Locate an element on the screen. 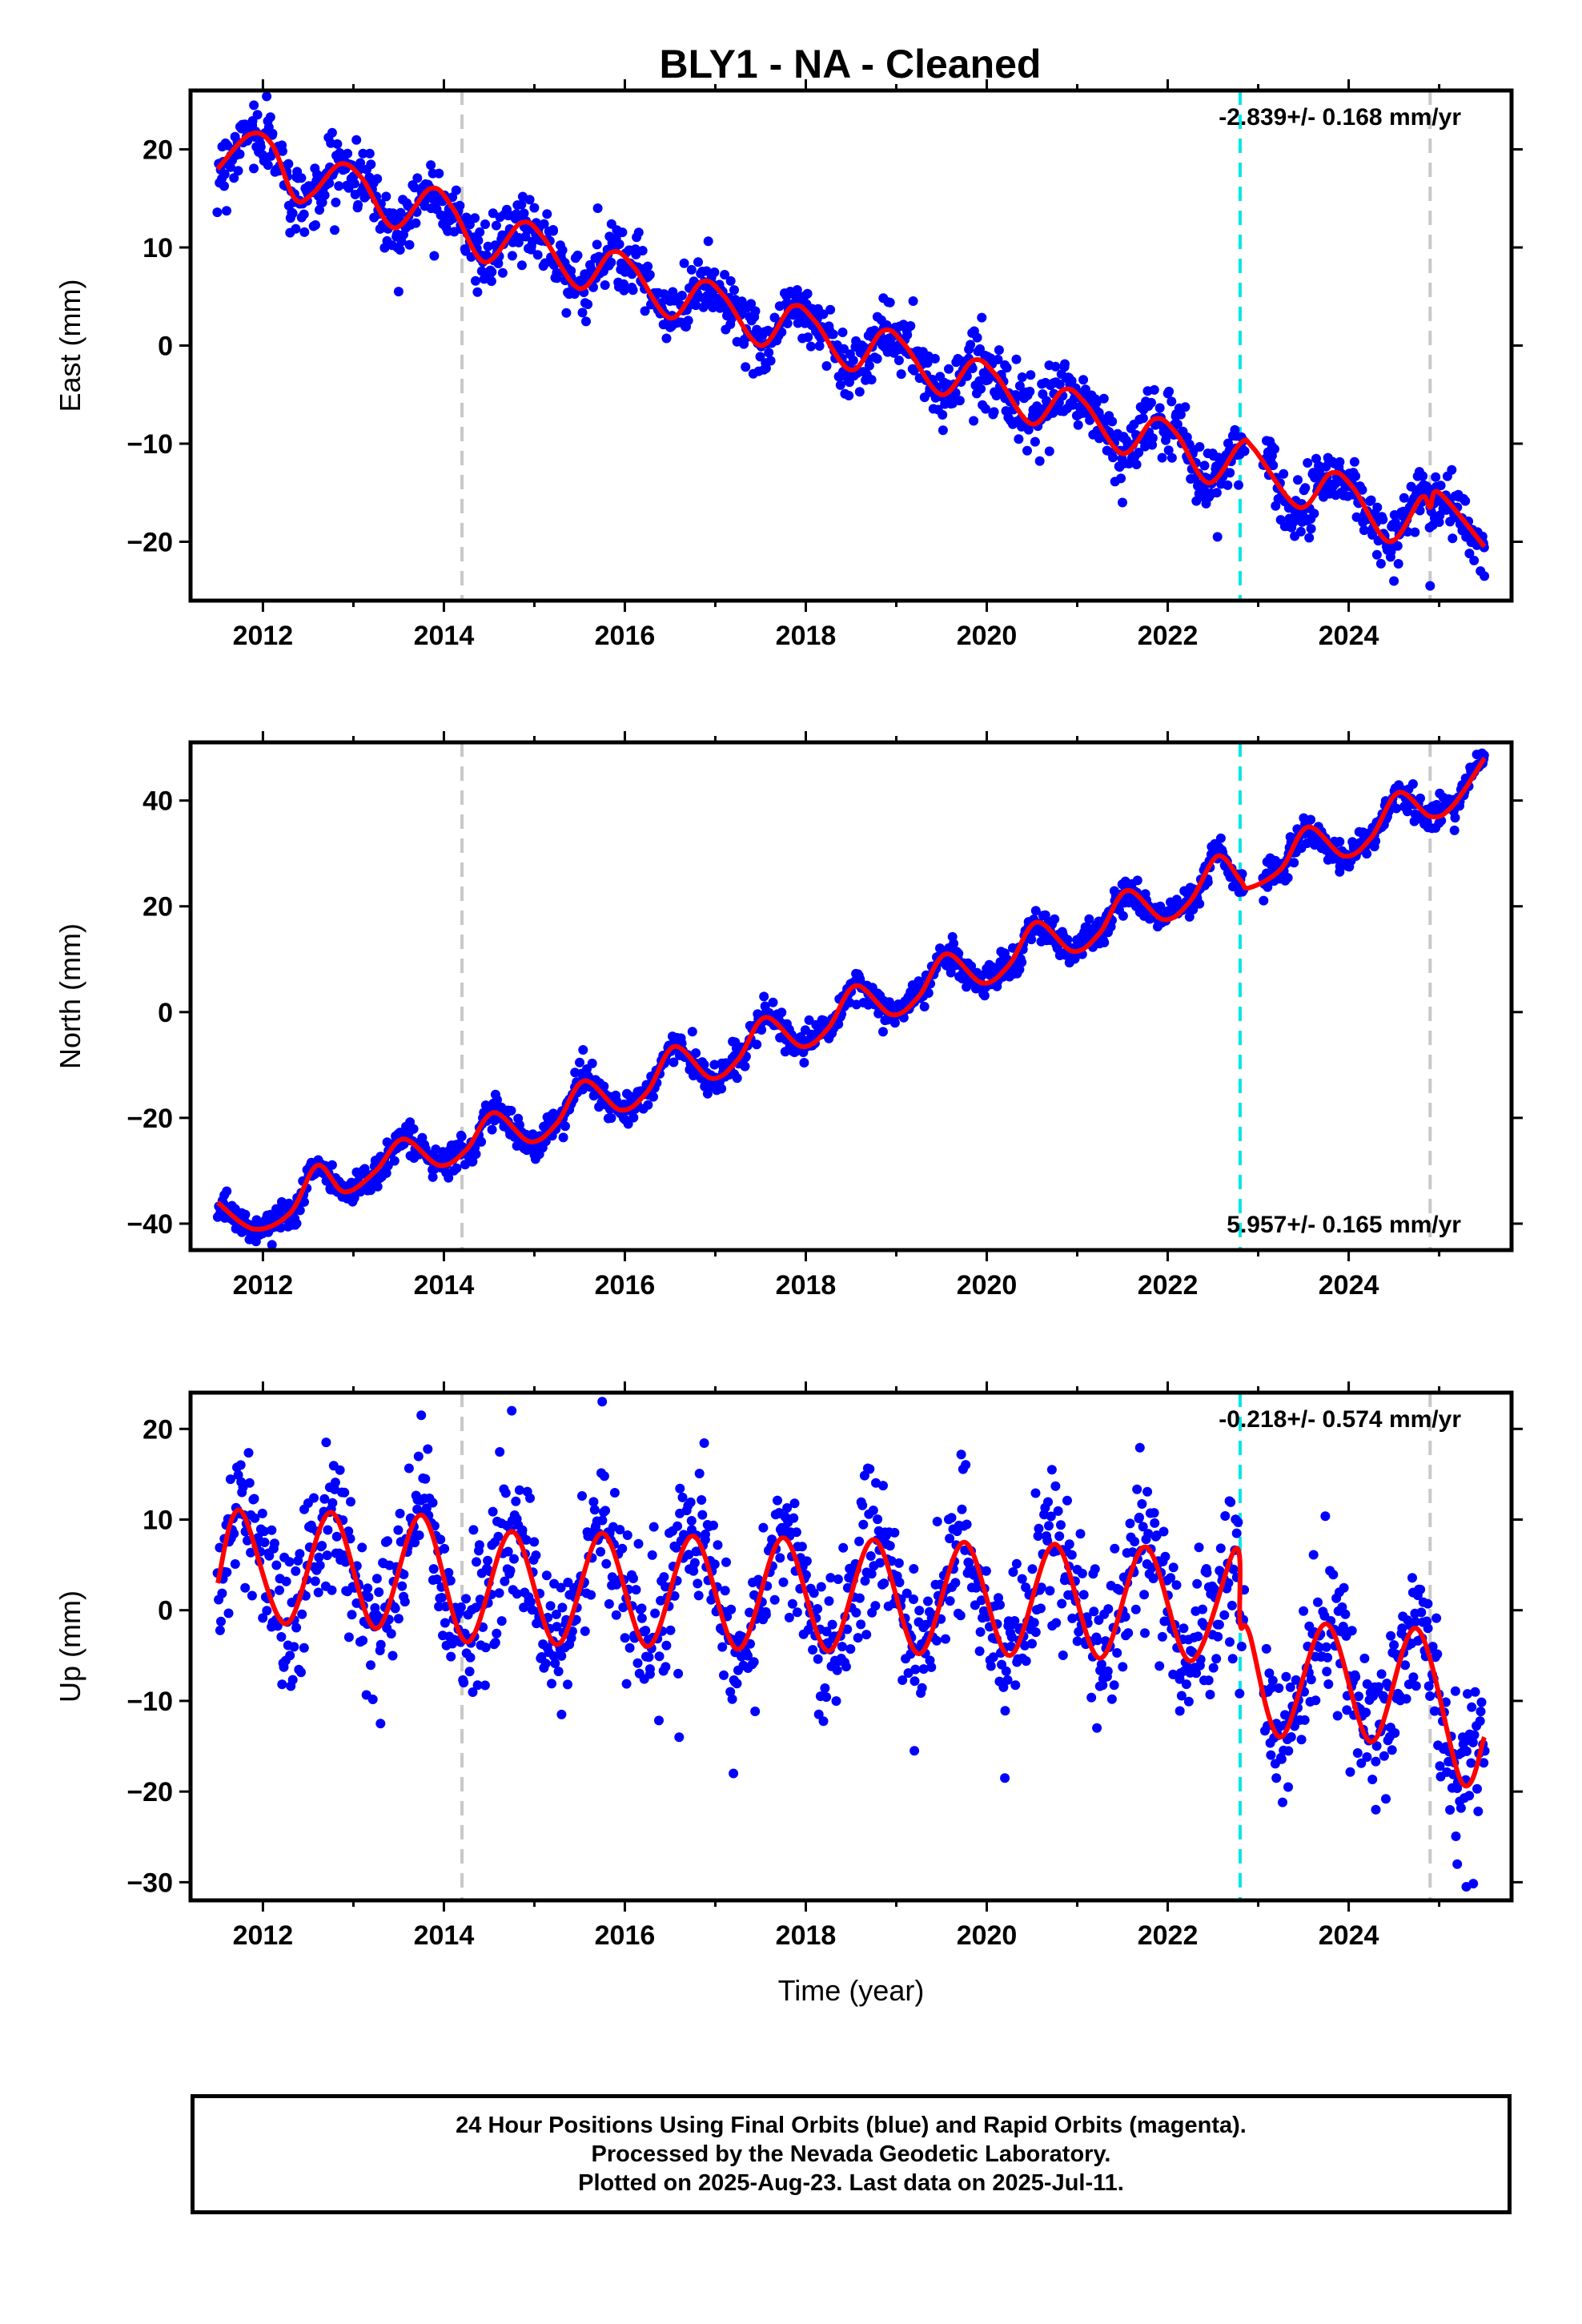 Image resolution: width=1582 pixels, height=2324 pixels. y-tick-label: −20 is located at coordinates (149, 1119).